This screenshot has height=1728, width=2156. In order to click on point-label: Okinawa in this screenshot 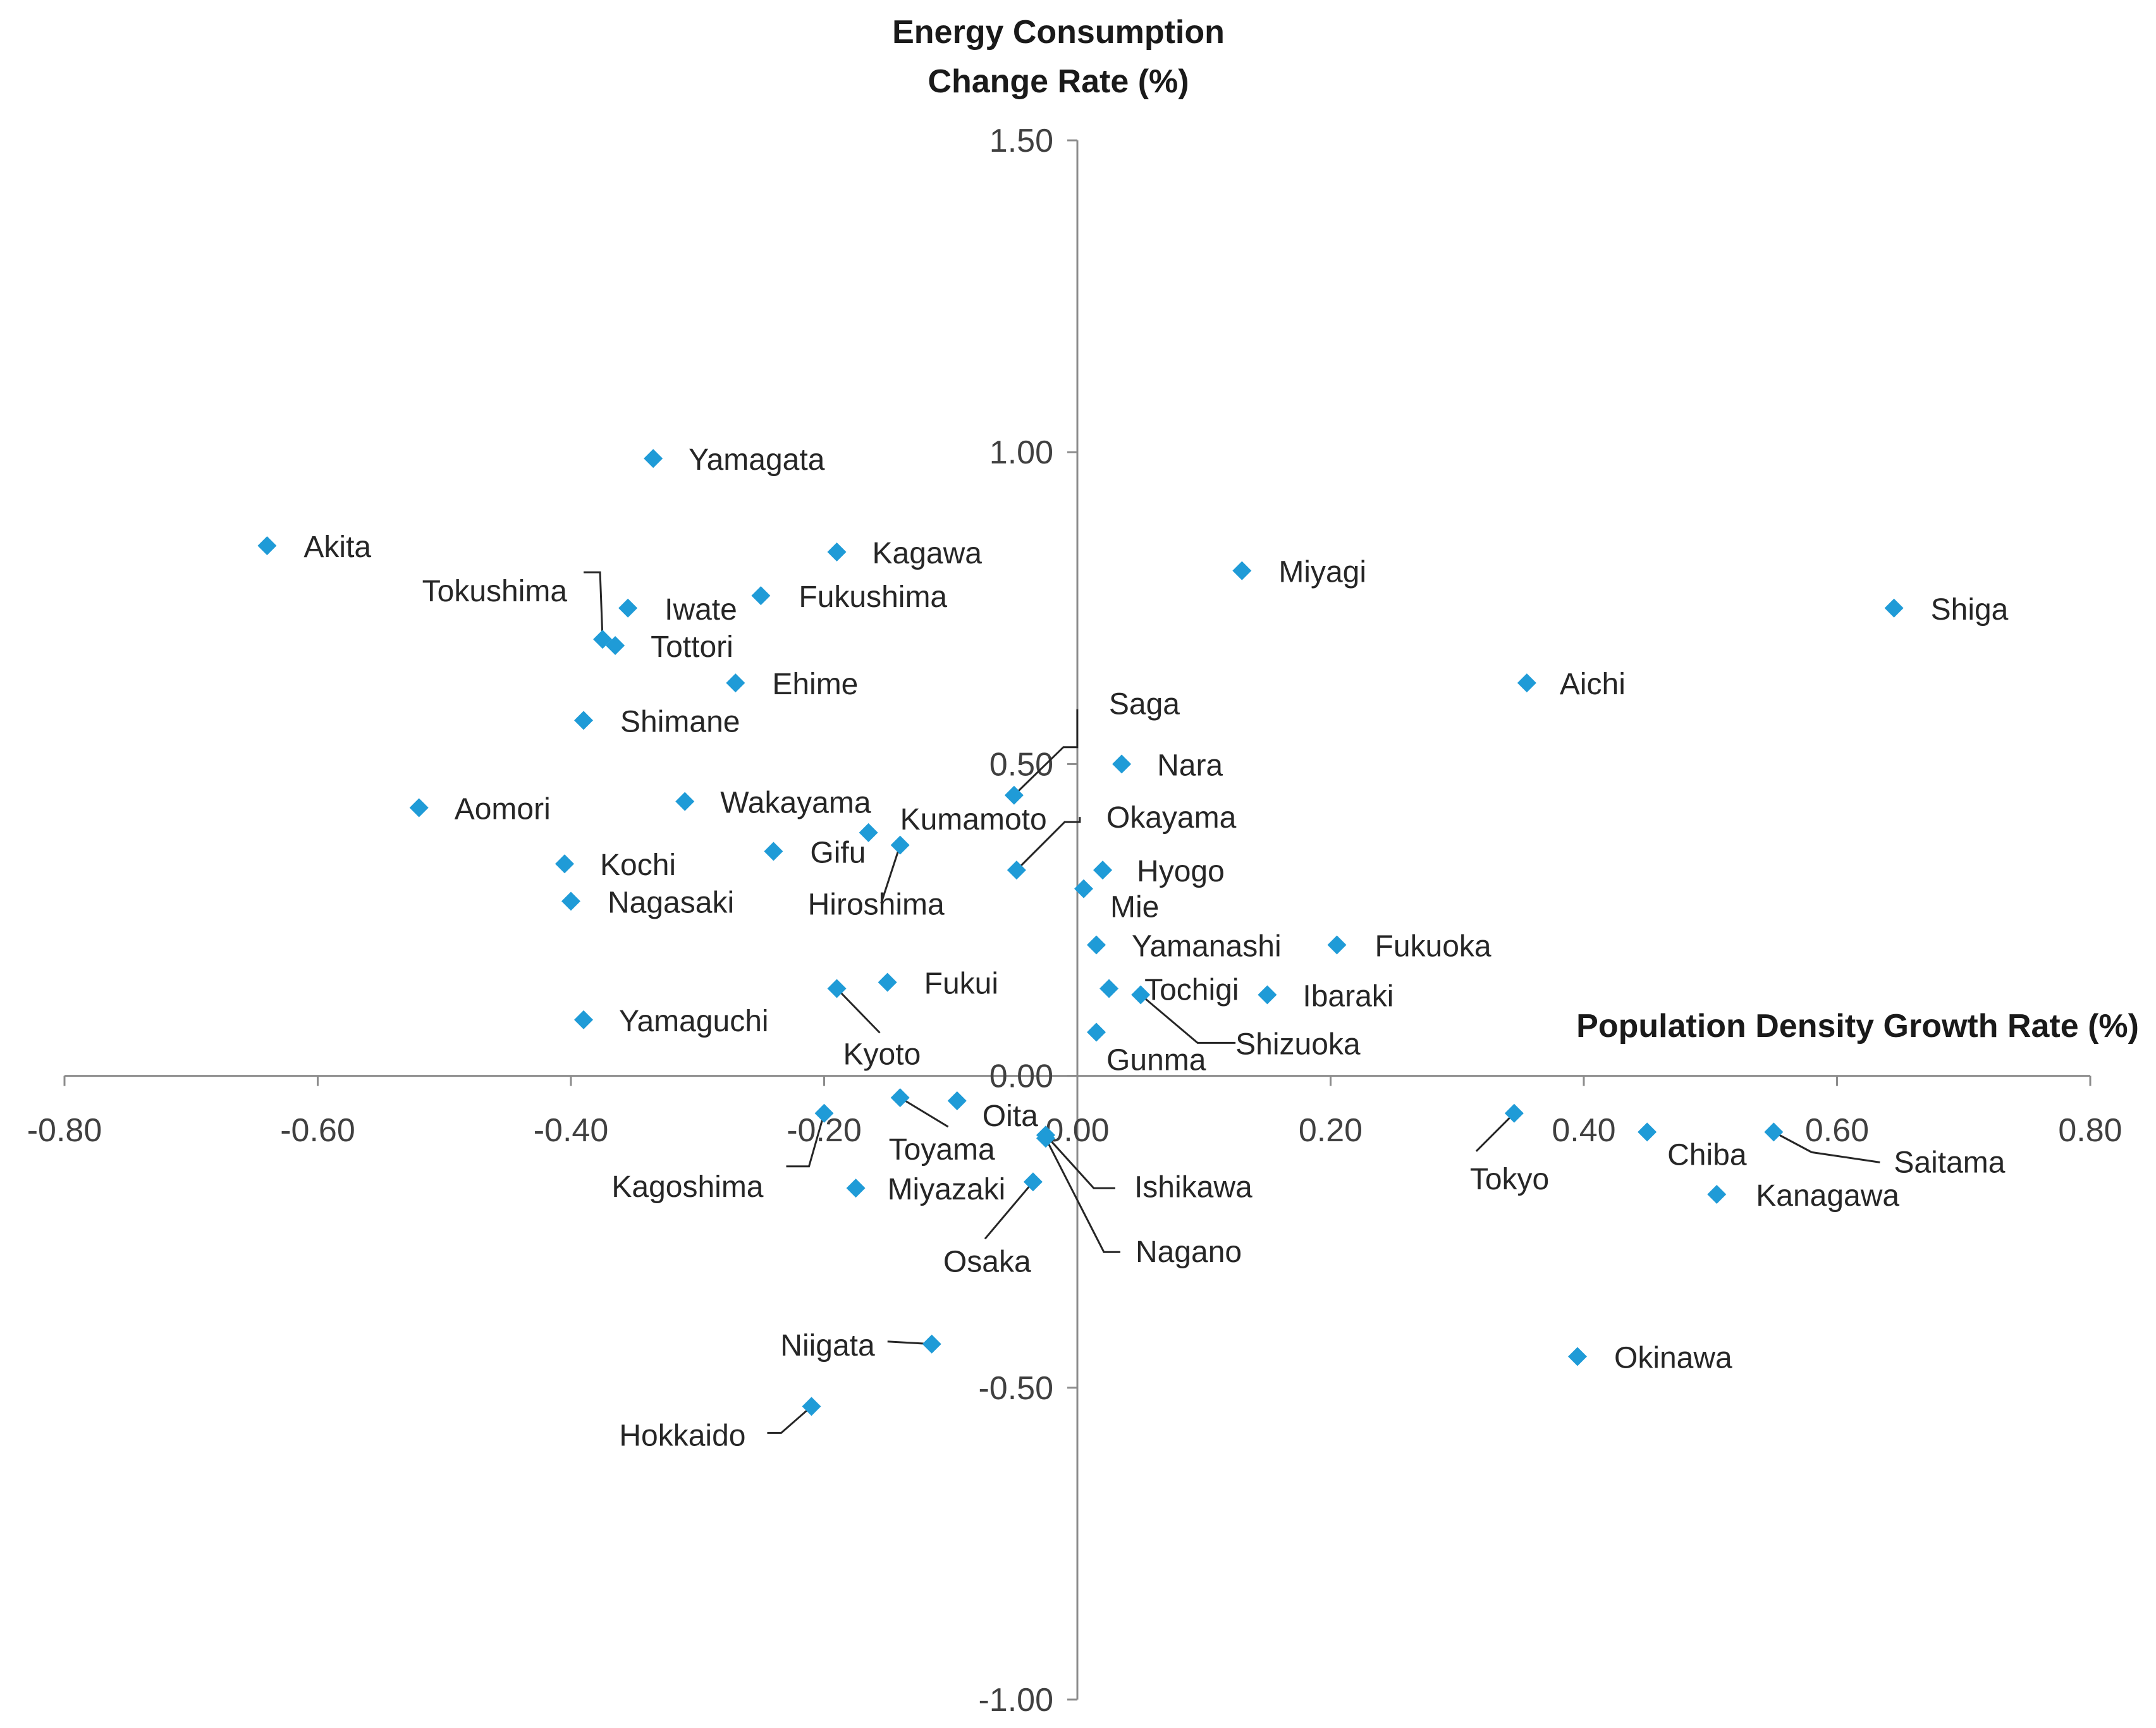, I will do `click(1673, 1358)`.